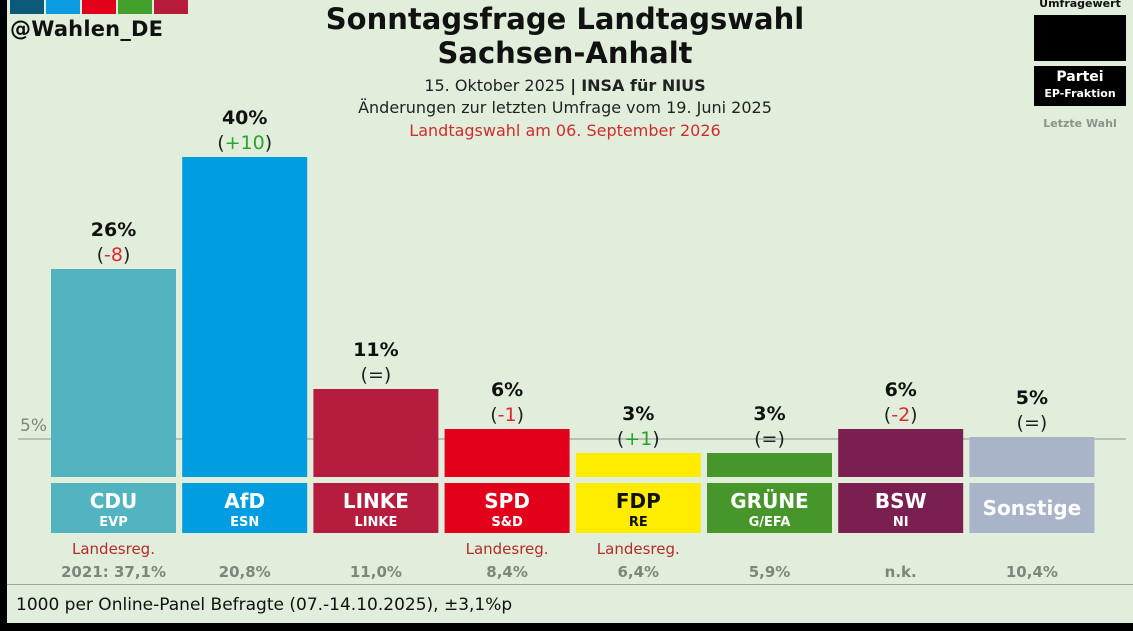 This screenshot has width=1133, height=631. I want to click on ep-fraction: NI, so click(901, 522).